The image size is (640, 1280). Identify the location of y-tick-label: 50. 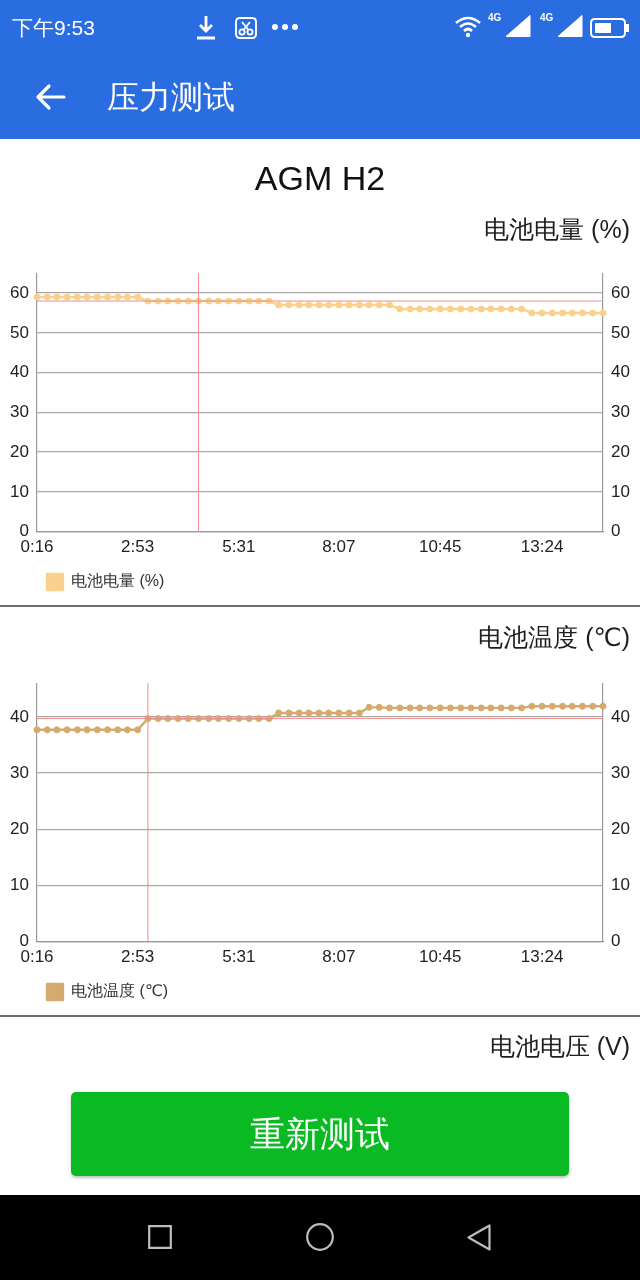
(19, 332).